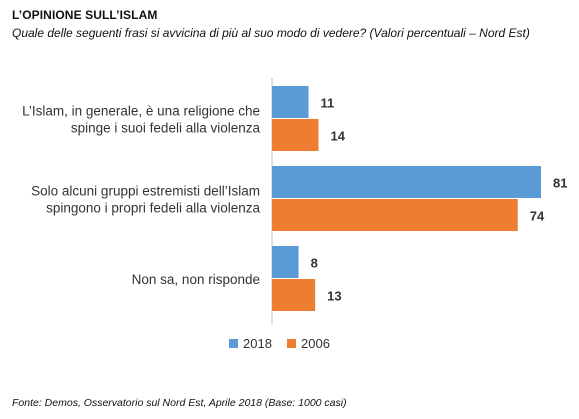  I want to click on legend-label: 2018, so click(257, 343).